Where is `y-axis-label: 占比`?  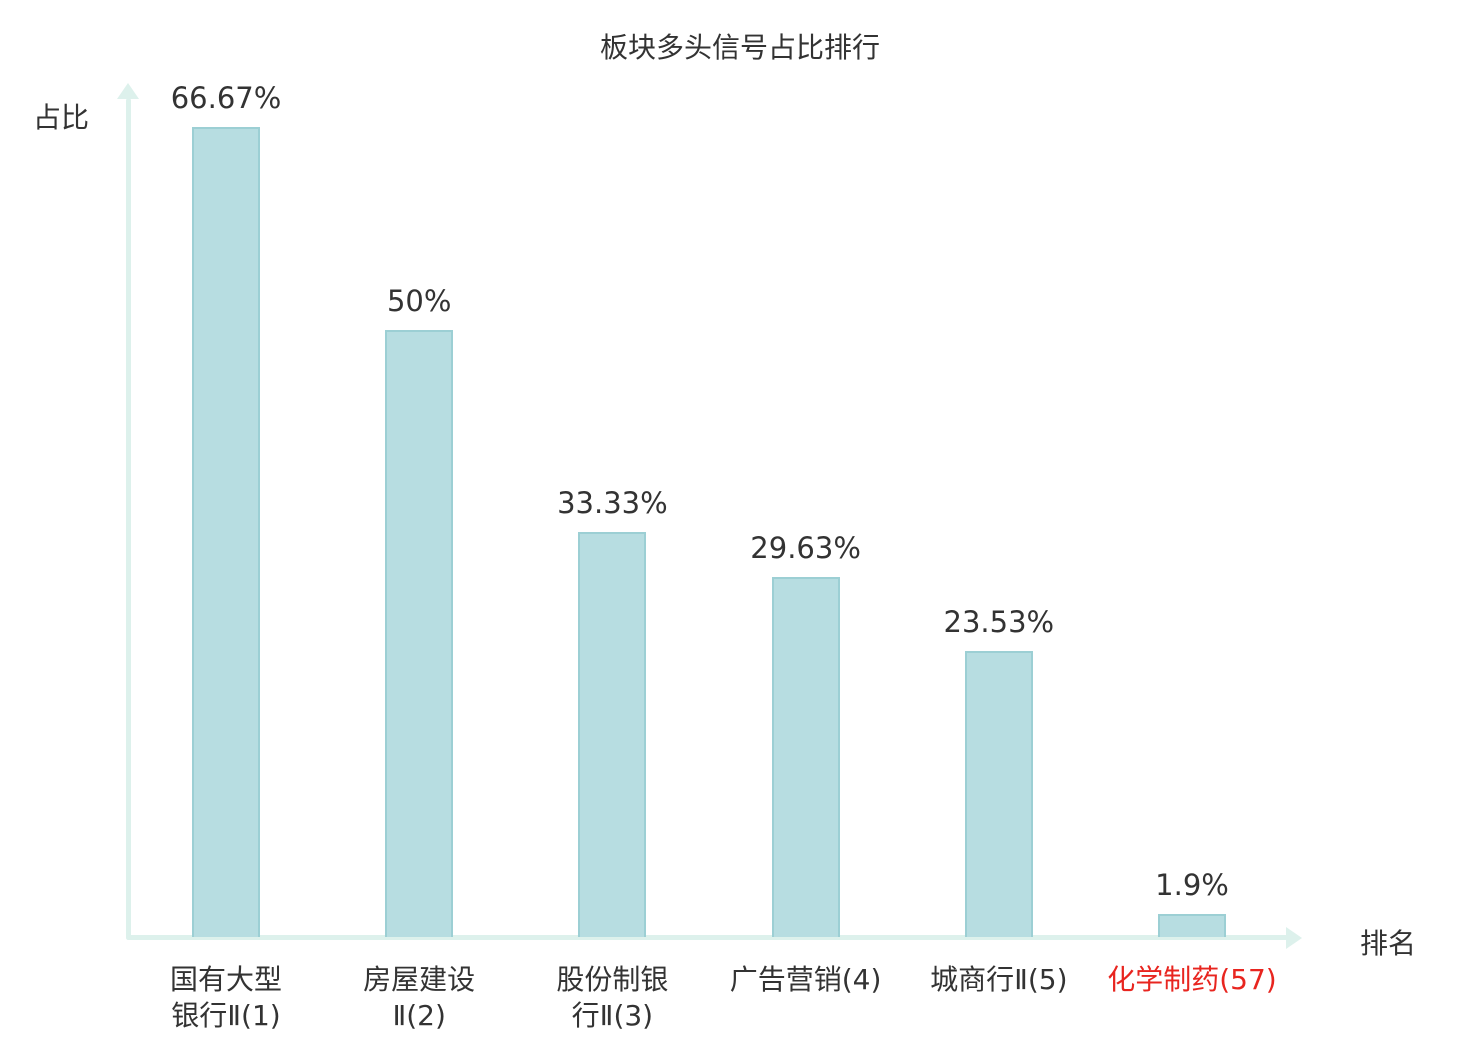 y-axis-label: 占比 is located at coordinates (61, 117).